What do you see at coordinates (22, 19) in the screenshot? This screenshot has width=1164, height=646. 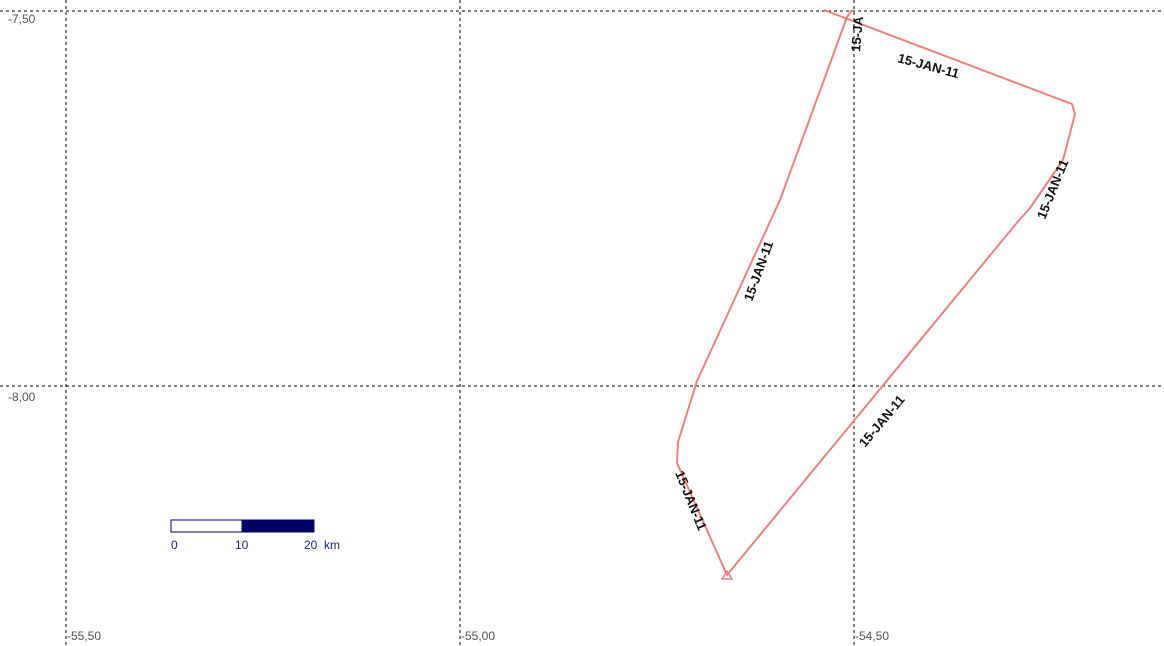 I see `lat-label: -7,50` at bounding box center [22, 19].